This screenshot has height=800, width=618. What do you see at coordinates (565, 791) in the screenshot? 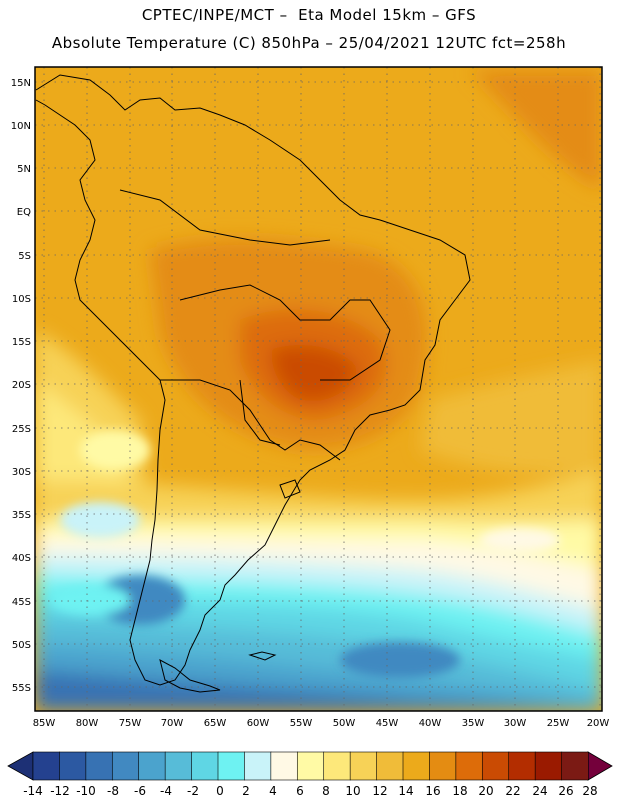
I see `colorbar-label: 26` at bounding box center [565, 791].